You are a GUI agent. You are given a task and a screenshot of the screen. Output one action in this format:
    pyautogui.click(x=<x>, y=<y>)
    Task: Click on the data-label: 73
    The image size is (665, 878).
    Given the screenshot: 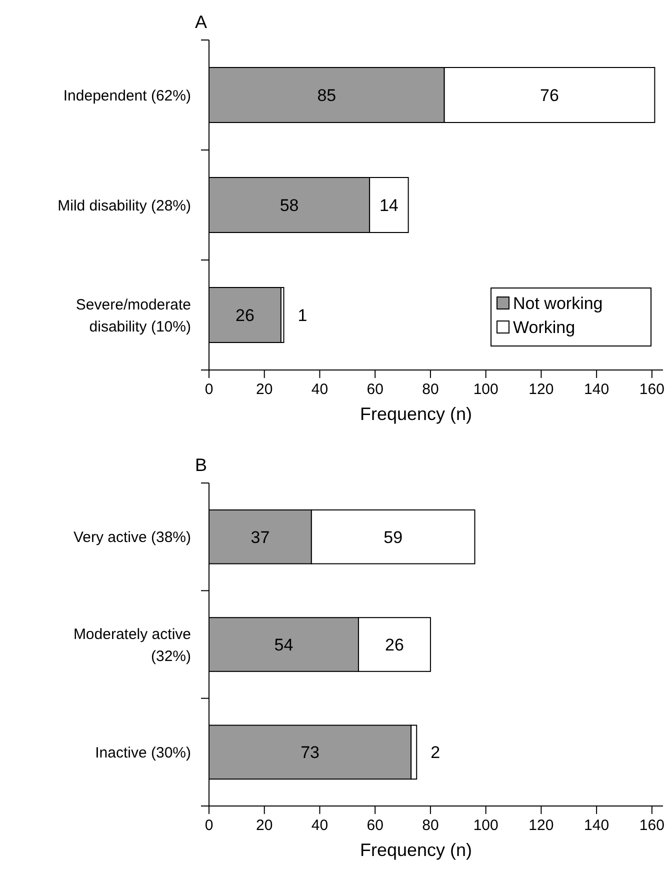 What is the action you would take?
    pyautogui.click(x=310, y=752)
    